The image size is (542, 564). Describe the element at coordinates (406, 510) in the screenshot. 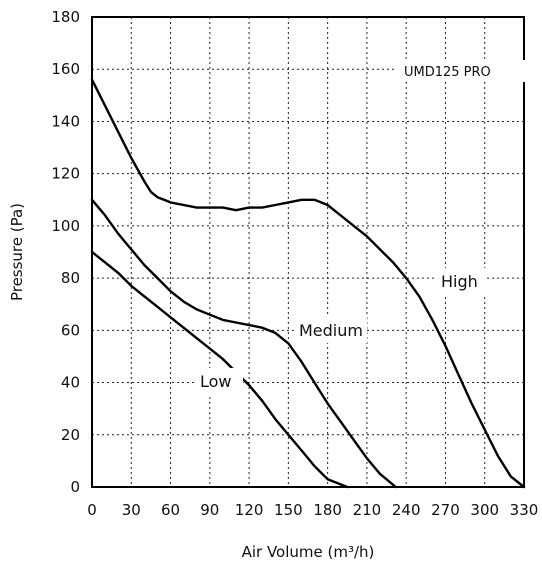

I see `x-tick-label: 240` at that location.